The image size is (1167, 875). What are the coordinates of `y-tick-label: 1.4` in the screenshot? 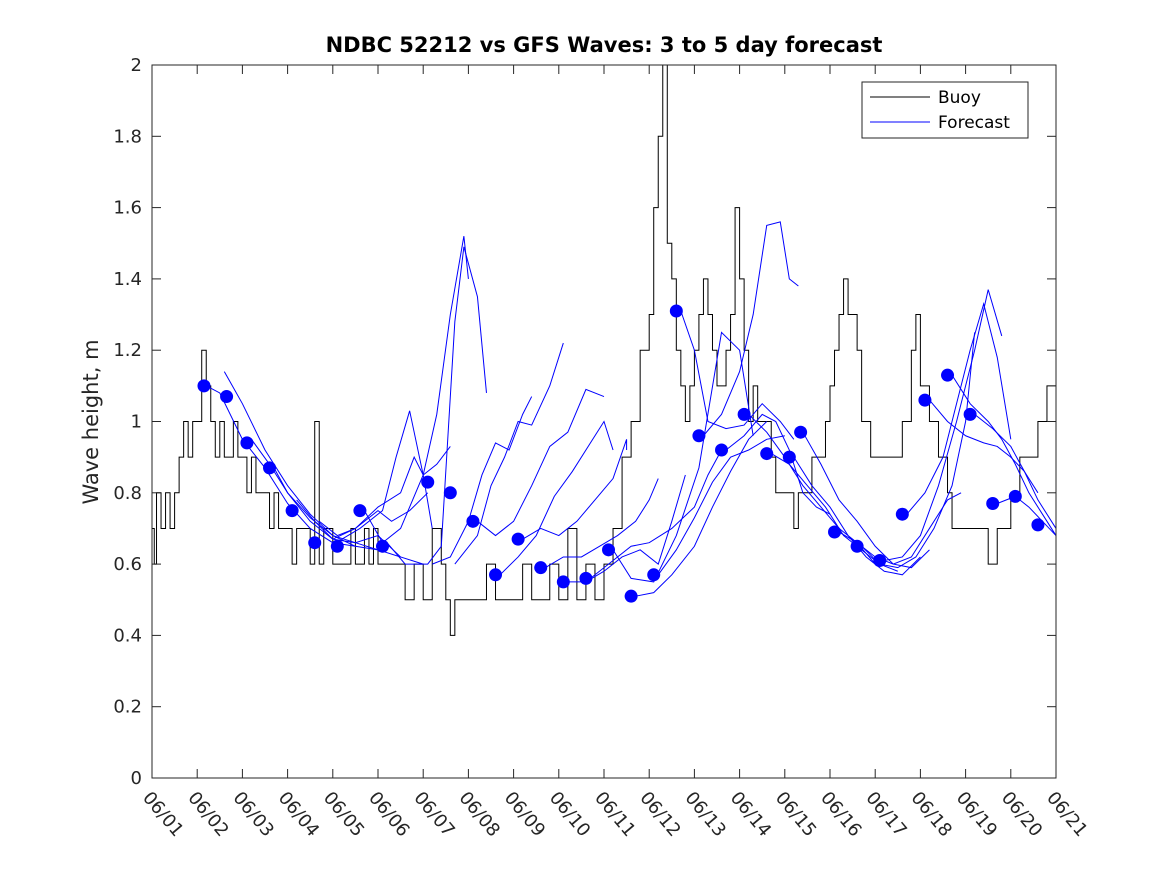 It's located at (127, 279).